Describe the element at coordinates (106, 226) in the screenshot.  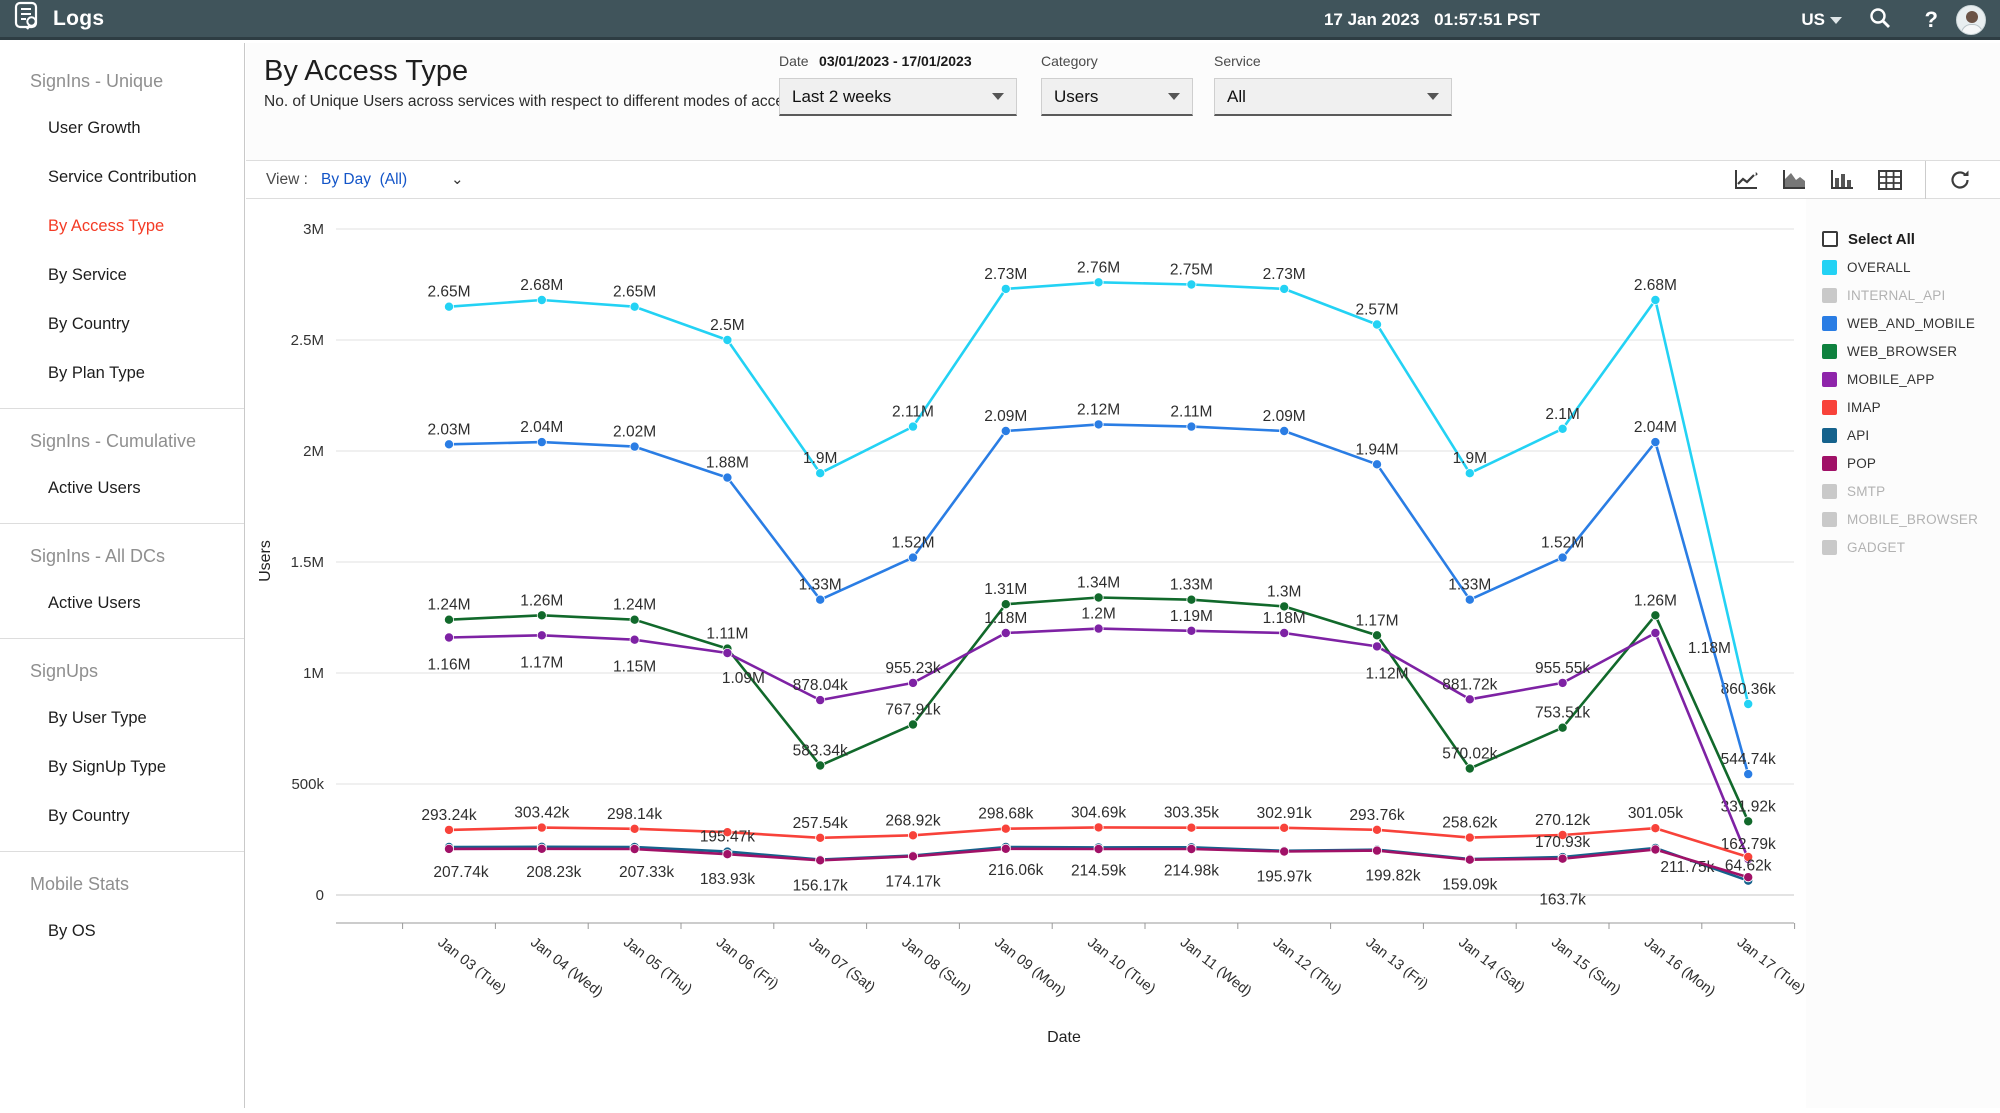
I see `sidebar-item-by-access-type: By Access Type` at that location.